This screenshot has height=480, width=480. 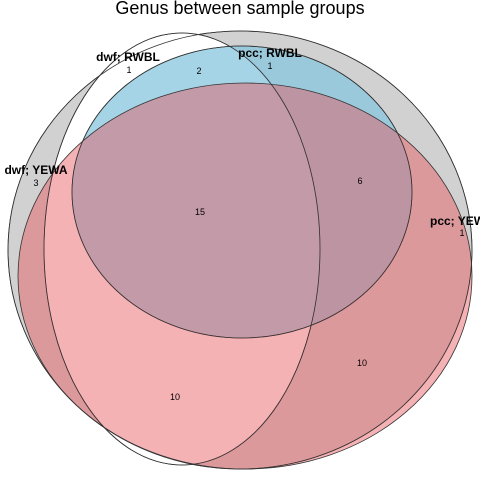 What do you see at coordinates (239, 9) in the screenshot?
I see `diagram-title: Genus between sample groups` at bounding box center [239, 9].